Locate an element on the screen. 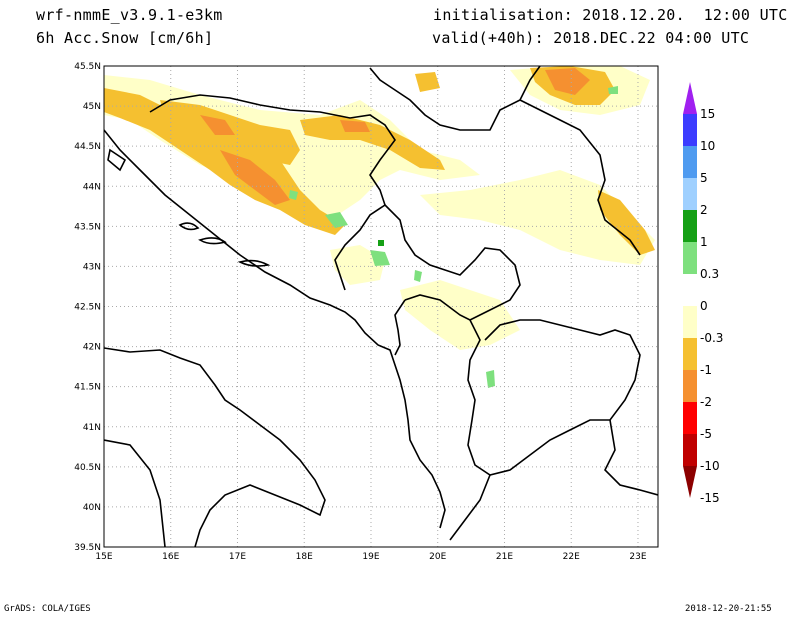 The image size is (800, 618). lon-tick-label: 20E is located at coordinates (437, 557).